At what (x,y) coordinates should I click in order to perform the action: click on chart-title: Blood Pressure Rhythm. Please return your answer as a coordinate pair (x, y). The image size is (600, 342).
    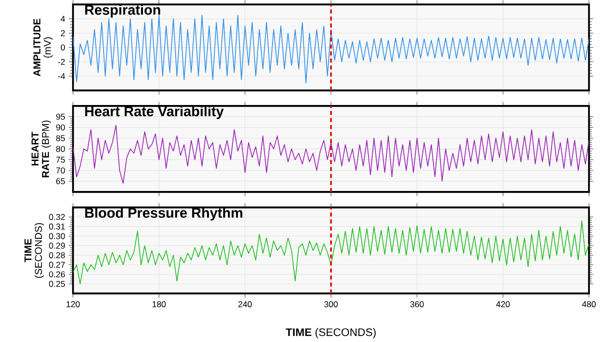
    Looking at the image, I should click on (163, 214).